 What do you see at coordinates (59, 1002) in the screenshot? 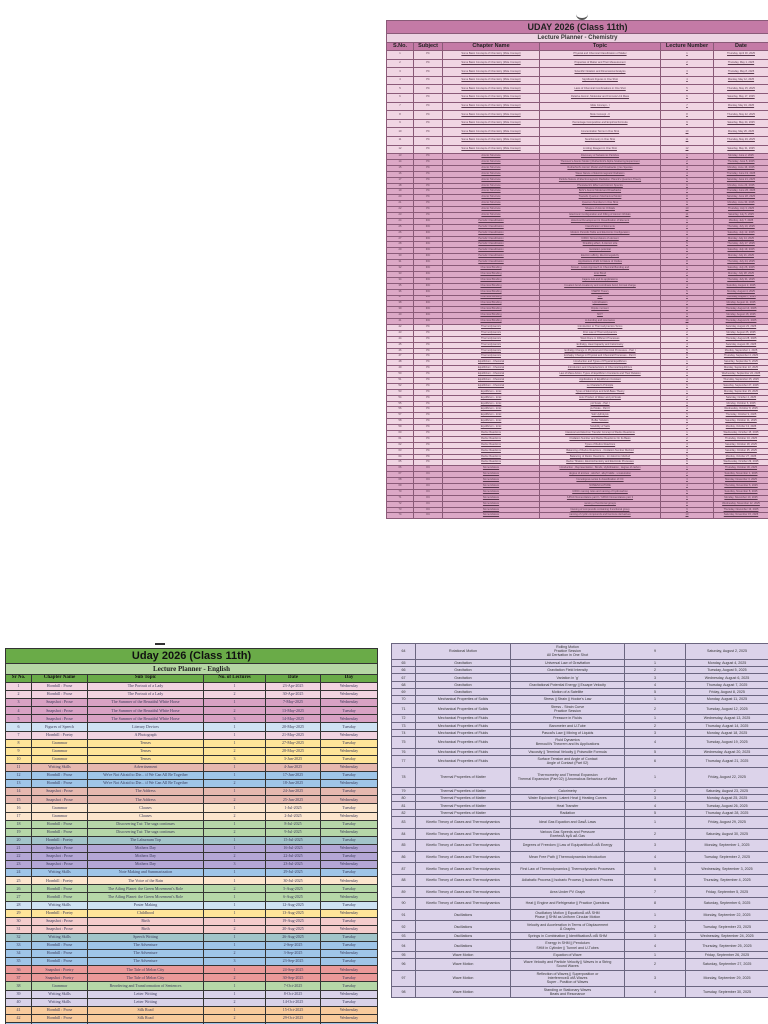
I see `cell-chapter-name: Writing Skills` at bounding box center [59, 1002].